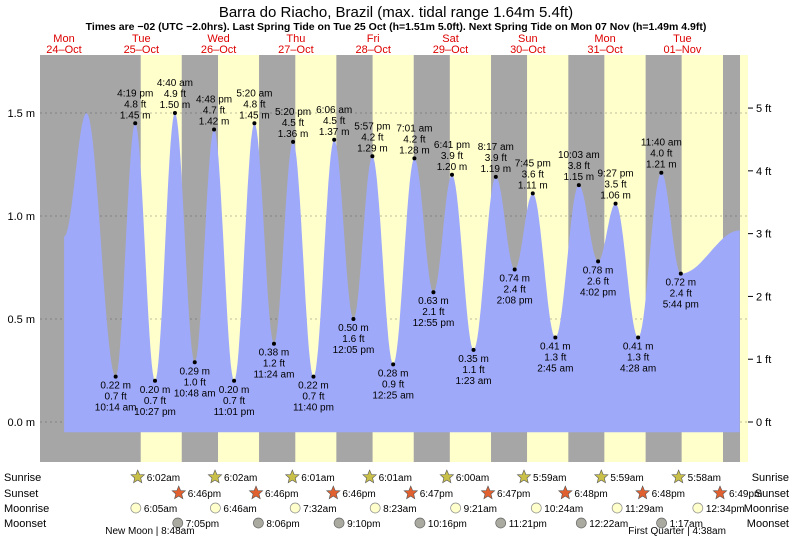 The width and height of the screenshot is (793, 539). Describe the element at coordinates (496, 147) in the screenshot. I see `tide-time: 8:17 am` at that location.